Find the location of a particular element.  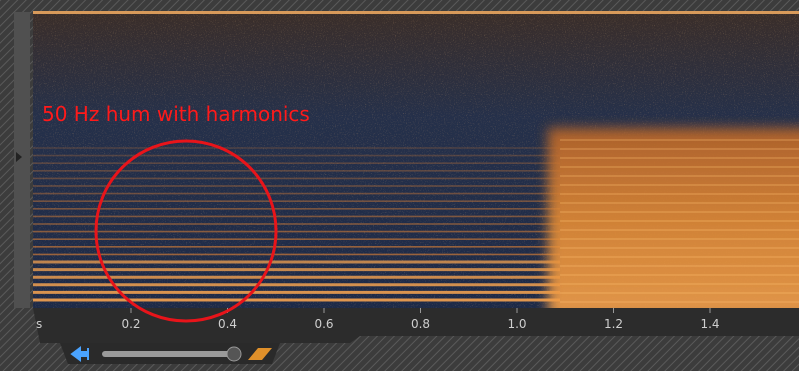

tick-label: 0.4 is located at coordinates (227, 324).